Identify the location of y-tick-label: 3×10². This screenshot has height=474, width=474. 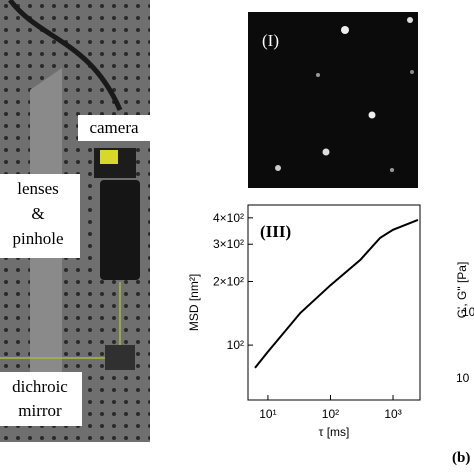
(228, 244).